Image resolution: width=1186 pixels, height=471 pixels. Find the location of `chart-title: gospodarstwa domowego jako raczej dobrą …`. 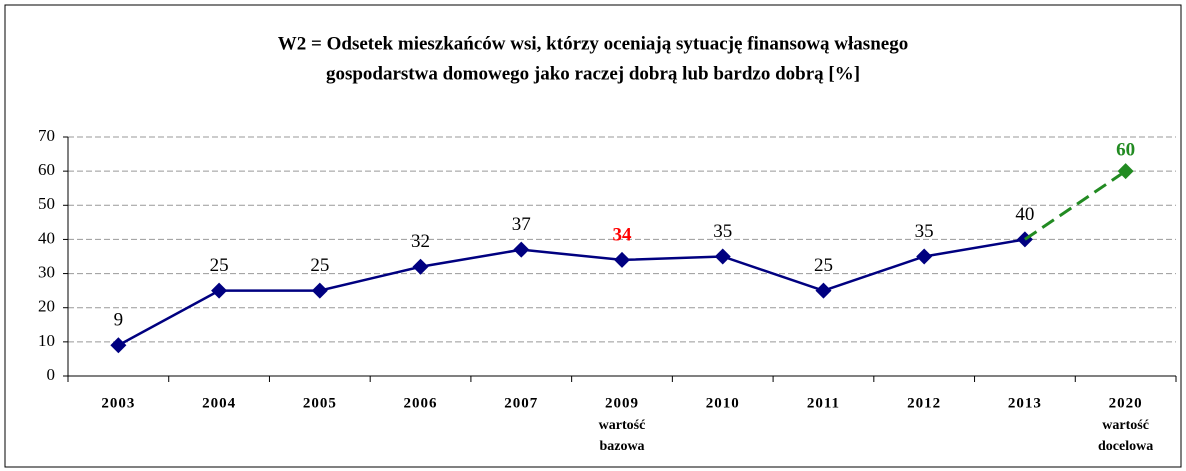

chart-title: gospodarstwa domowego jako raczej dobrą … is located at coordinates (593, 73).